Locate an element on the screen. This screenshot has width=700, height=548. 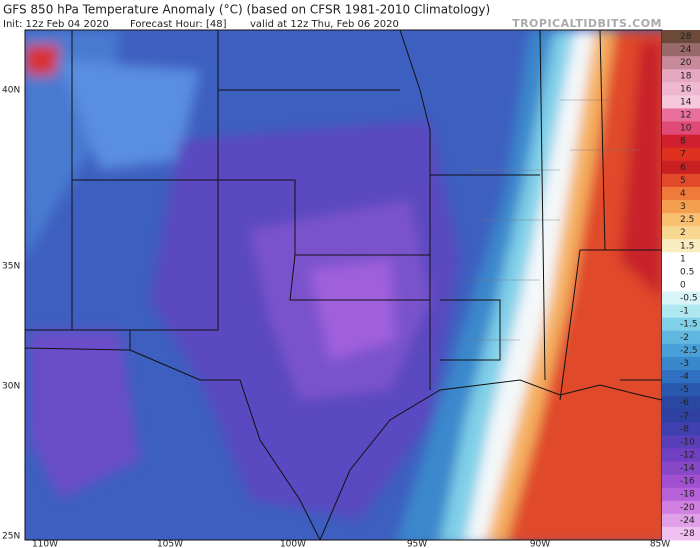
colorbar-label: 3 is located at coordinates (683, 207).